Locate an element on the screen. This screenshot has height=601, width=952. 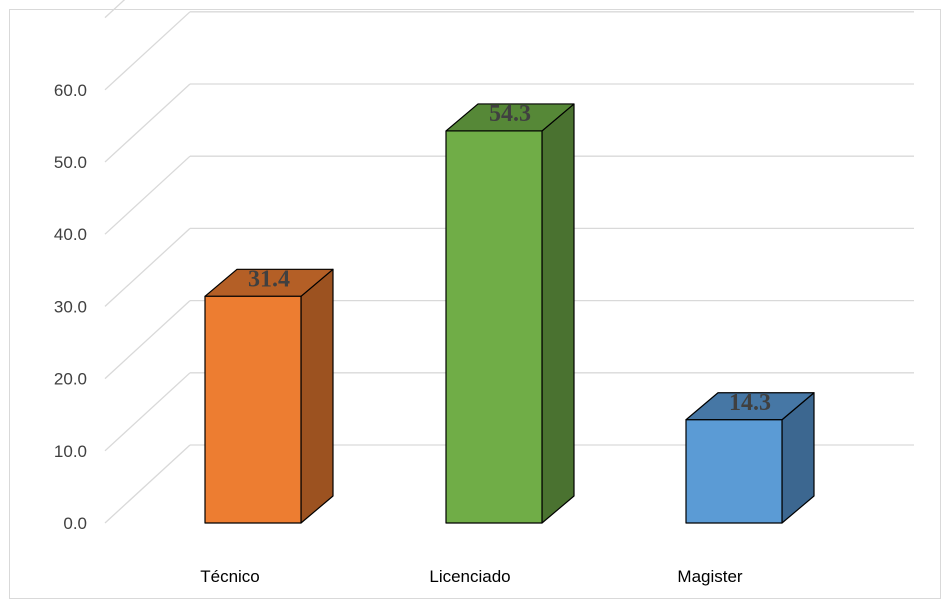
data-label: 14.3 is located at coordinates (750, 403).